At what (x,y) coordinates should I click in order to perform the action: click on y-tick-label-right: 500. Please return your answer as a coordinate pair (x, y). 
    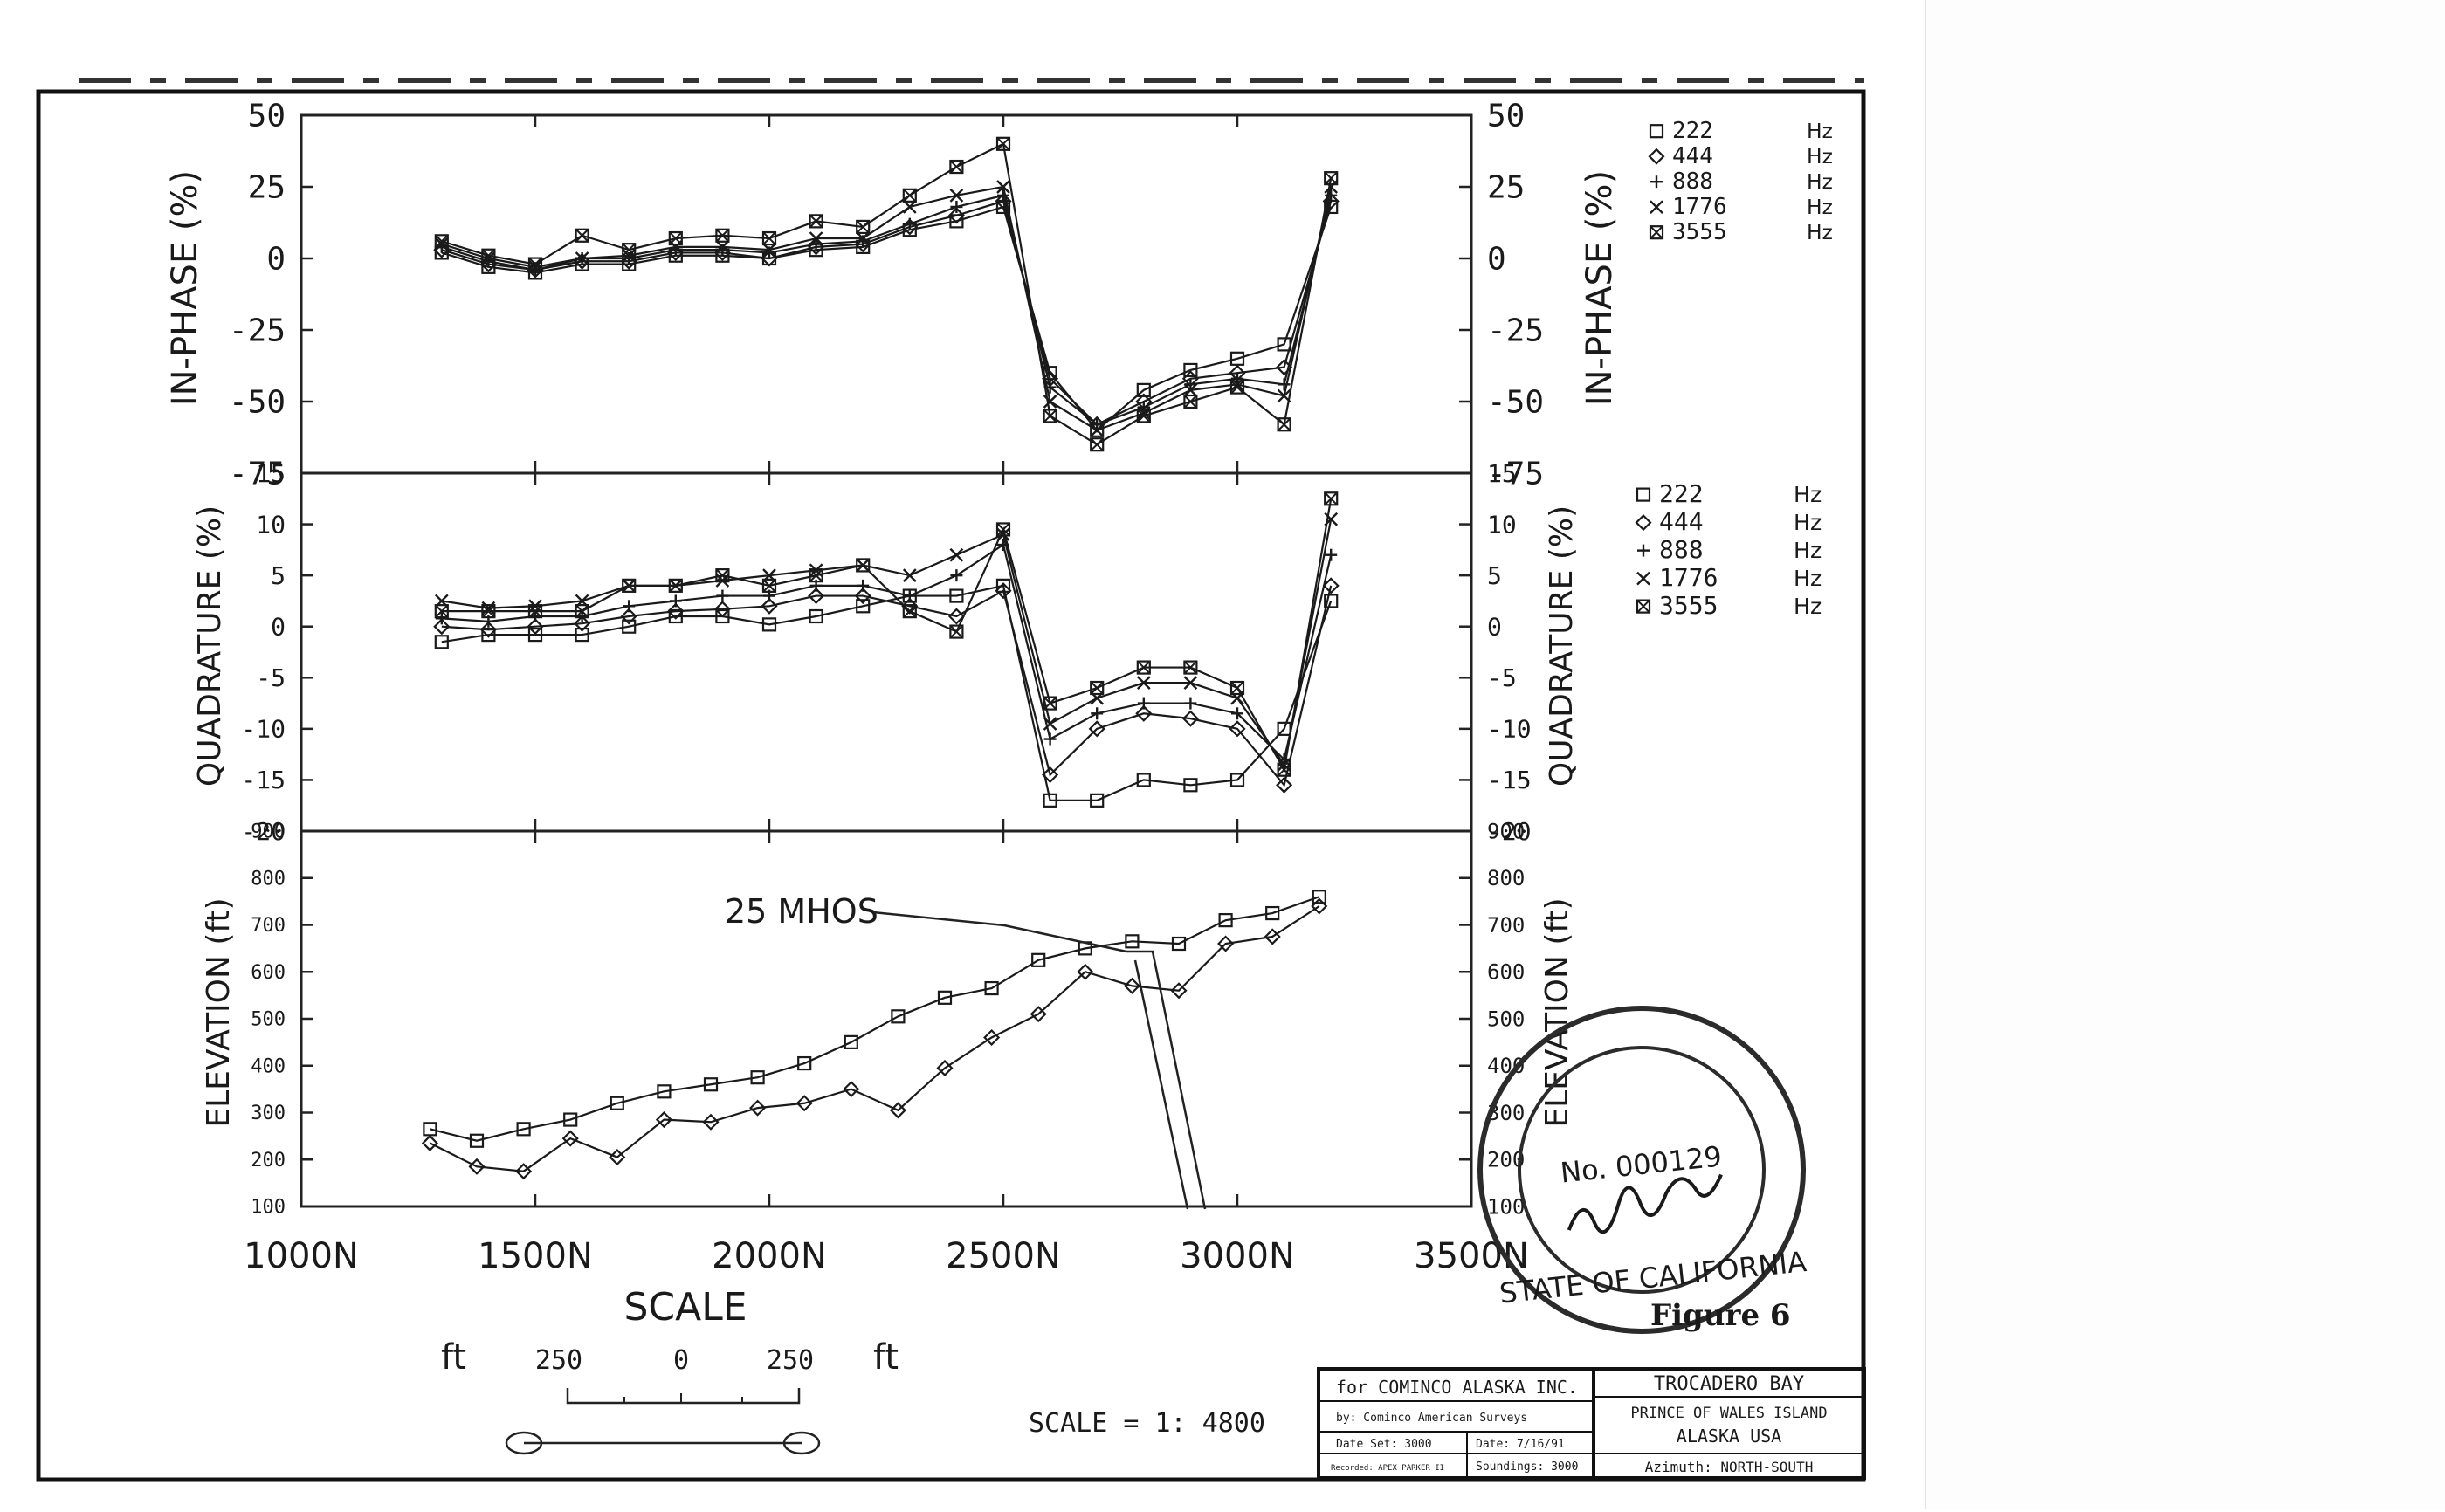
    Looking at the image, I should click on (1506, 1019).